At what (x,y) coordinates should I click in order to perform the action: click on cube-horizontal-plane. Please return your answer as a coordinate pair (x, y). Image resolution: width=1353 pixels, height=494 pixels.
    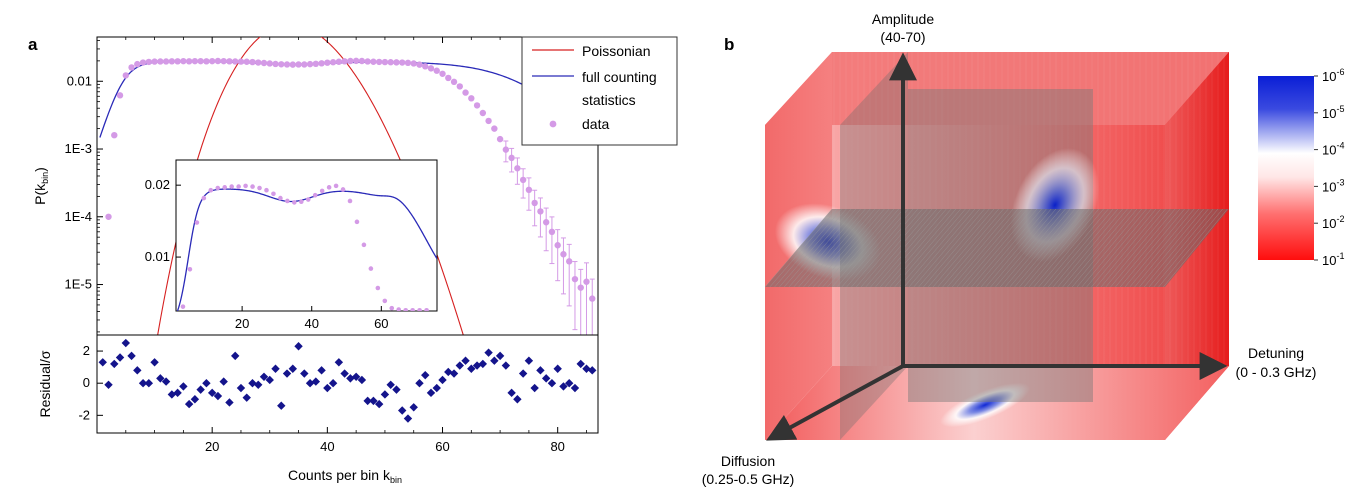
    Looking at the image, I should click on (997, 248).